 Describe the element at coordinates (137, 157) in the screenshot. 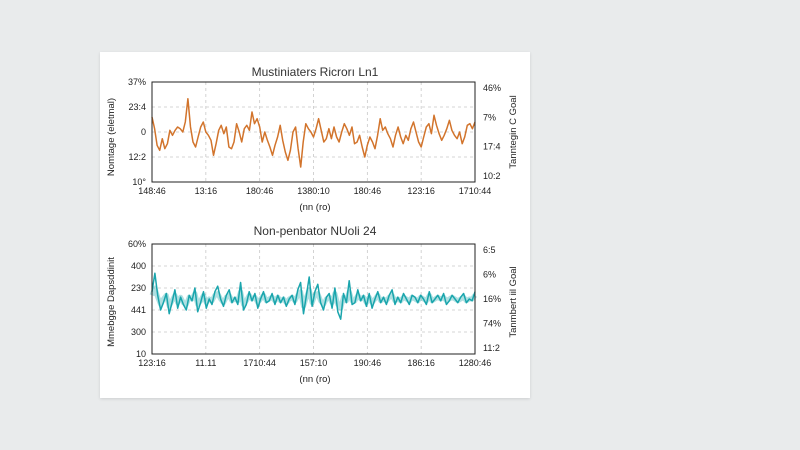

I see `chart-1-ytick: 12:2` at that location.